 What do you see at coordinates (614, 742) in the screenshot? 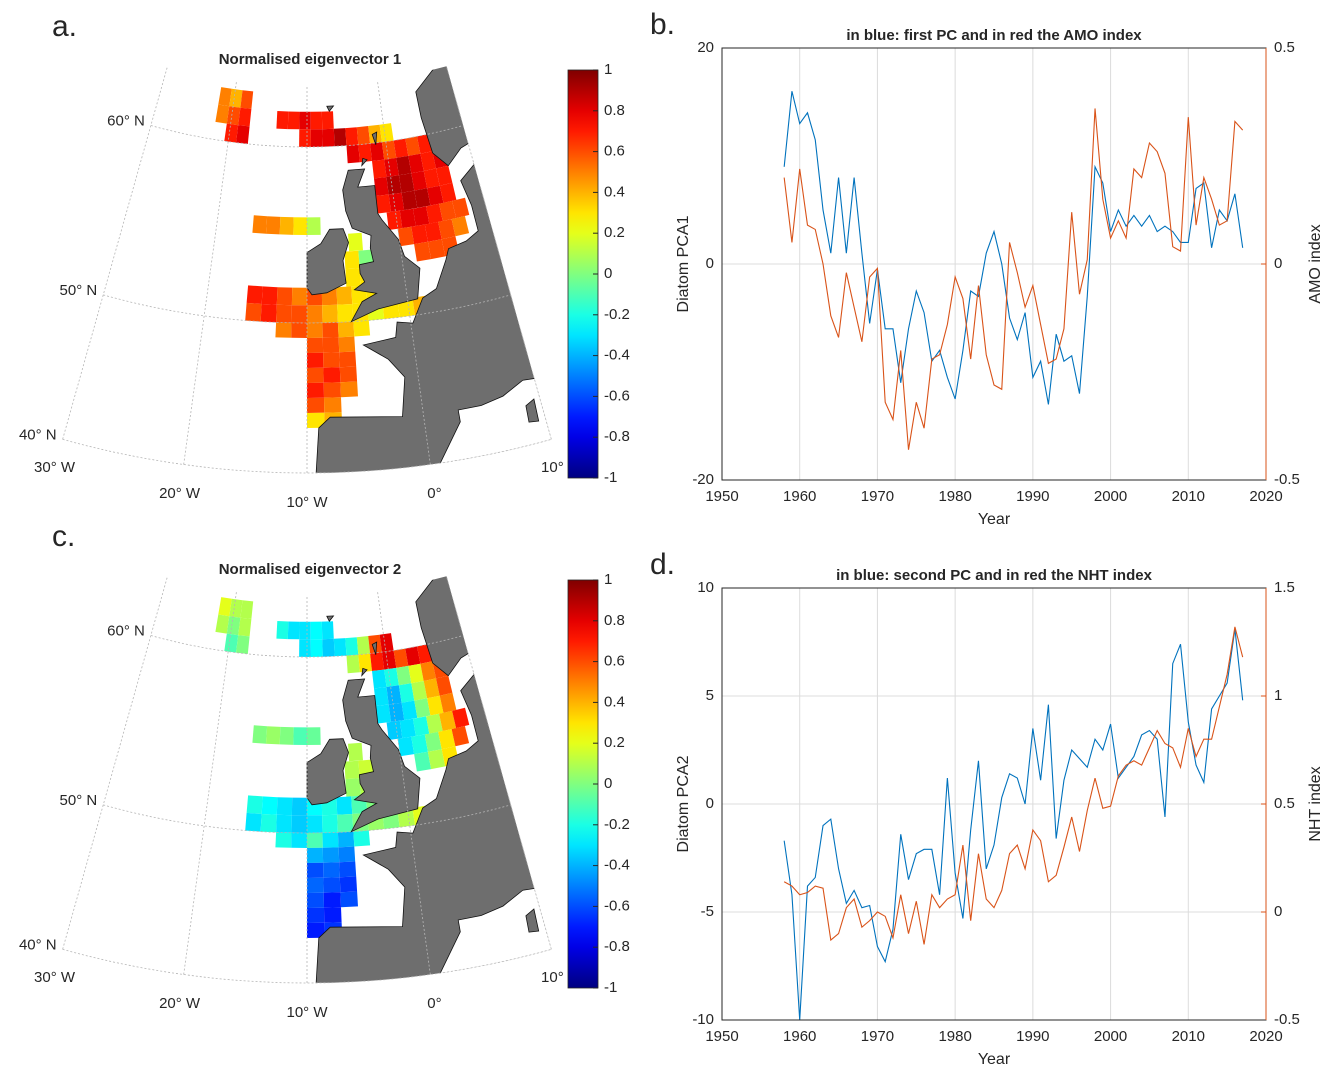
I see `colorbar-tick-label: 0.2` at bounding box center [614, 742].